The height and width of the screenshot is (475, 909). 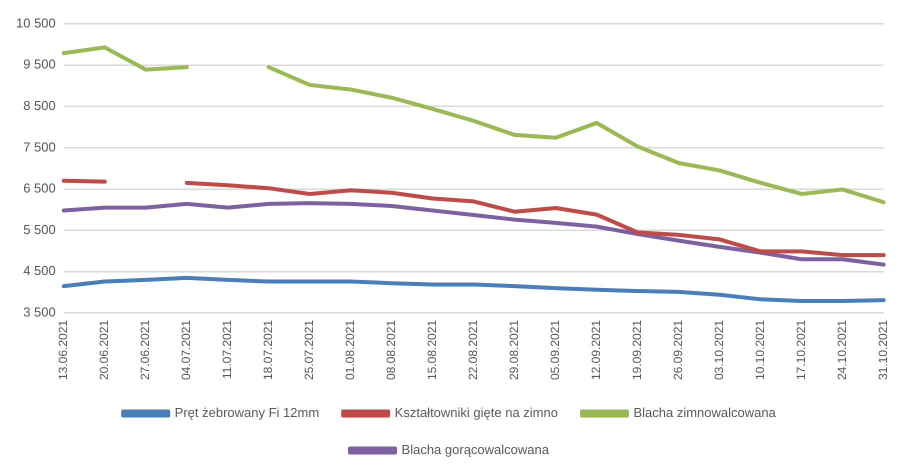 What do you see at coordinates (39, 188) in the screenshot?
I see `y-tick-label: 6 500` at bounding box center [39, 188].